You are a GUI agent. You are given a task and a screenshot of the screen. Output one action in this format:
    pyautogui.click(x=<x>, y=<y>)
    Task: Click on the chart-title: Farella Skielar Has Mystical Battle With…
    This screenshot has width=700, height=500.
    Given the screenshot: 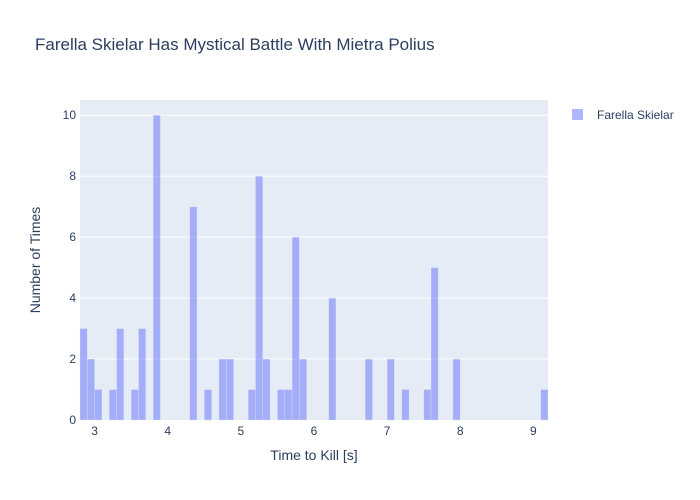 What is the action you would take?
    pyautogui.click(x=235, y=44)
    